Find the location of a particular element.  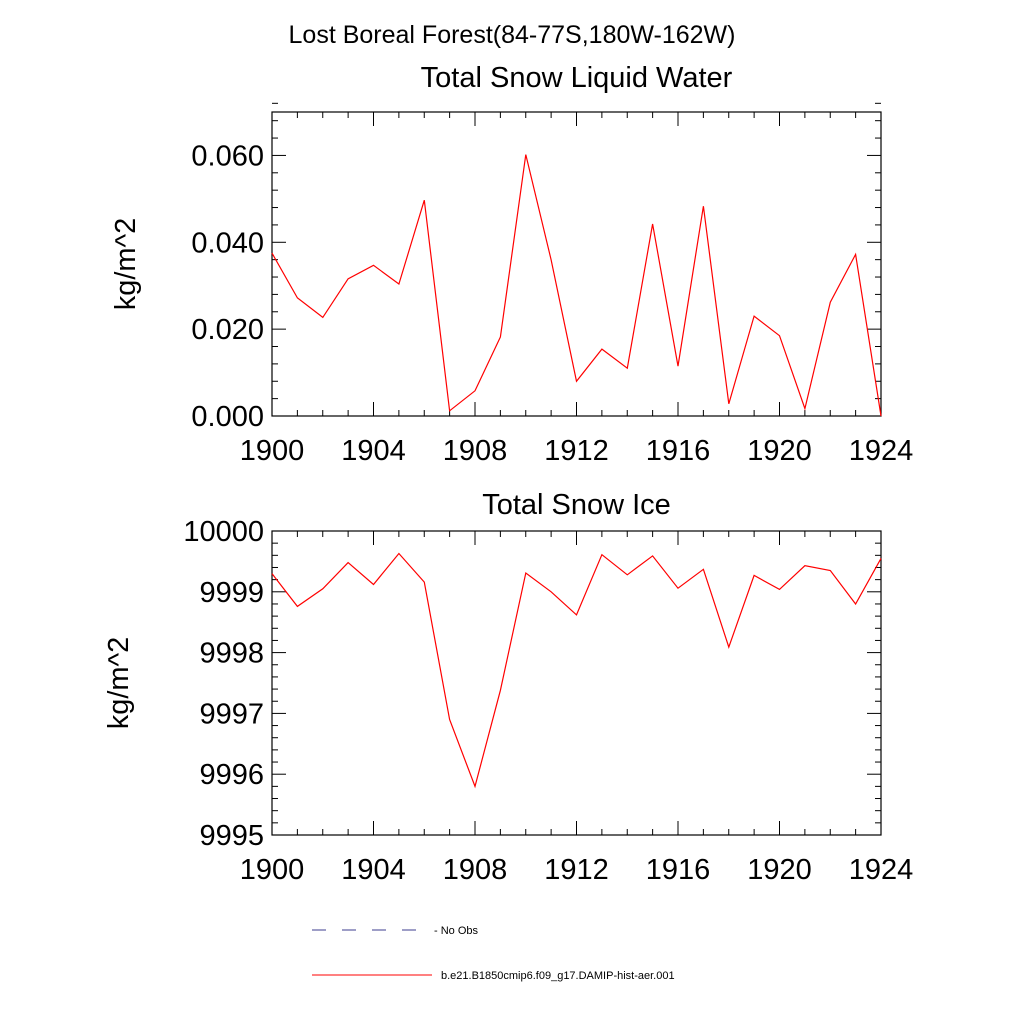

figure-suptitle: Lost Boreal Forest(84-77S,180W-162W) is located at coordinates (512, 35).